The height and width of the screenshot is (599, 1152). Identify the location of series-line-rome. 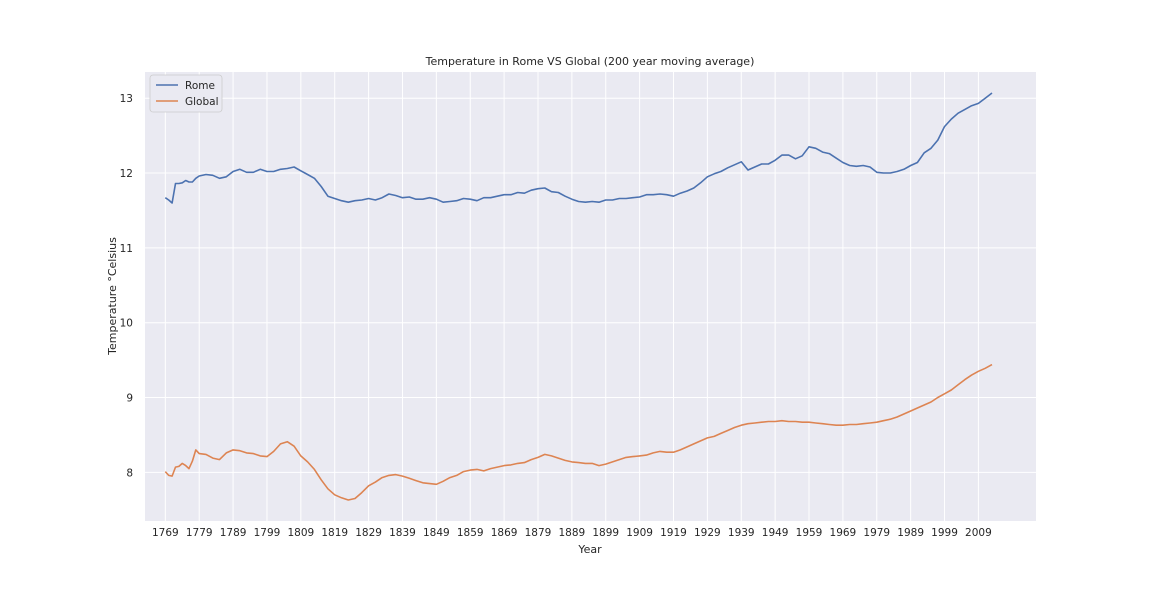
(578, 148).